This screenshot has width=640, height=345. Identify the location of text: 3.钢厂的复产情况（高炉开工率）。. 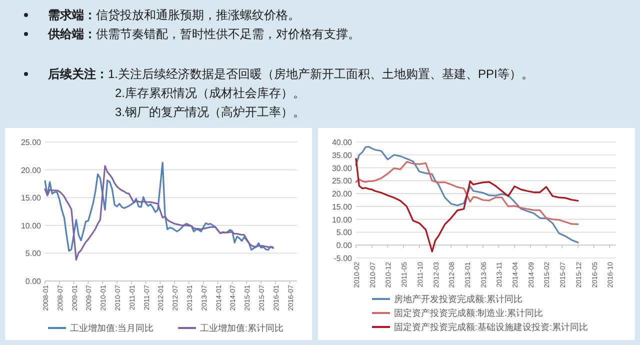
(210, 112).